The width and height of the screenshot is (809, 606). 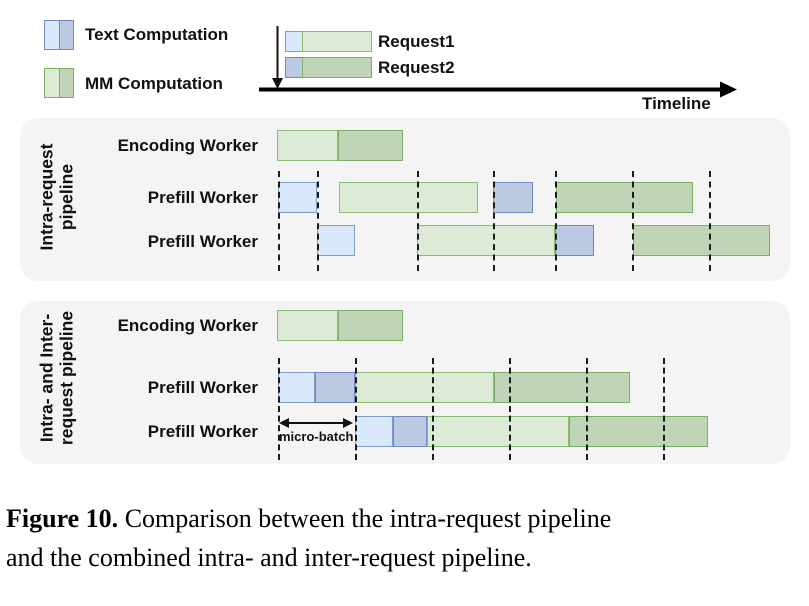 I want to click on mm-computation-icon, so click(x=59, y=83).